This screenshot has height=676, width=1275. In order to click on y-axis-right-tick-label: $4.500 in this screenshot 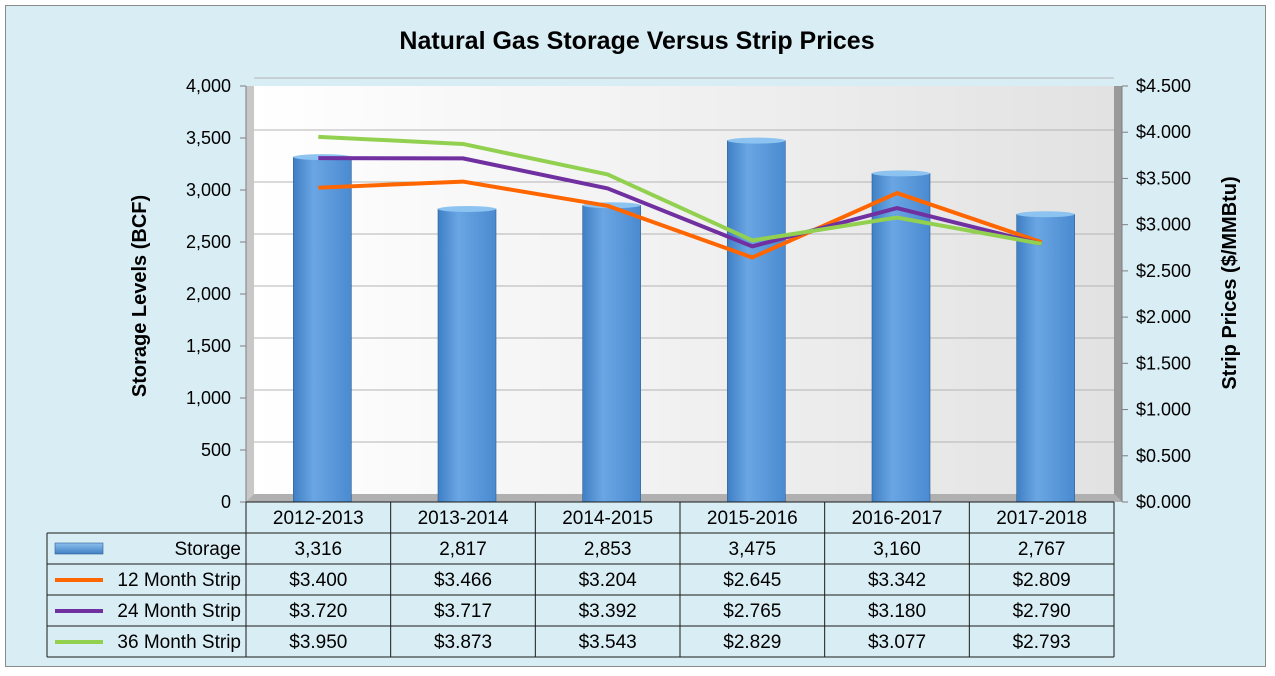, I will do `click(1163, 86)`.